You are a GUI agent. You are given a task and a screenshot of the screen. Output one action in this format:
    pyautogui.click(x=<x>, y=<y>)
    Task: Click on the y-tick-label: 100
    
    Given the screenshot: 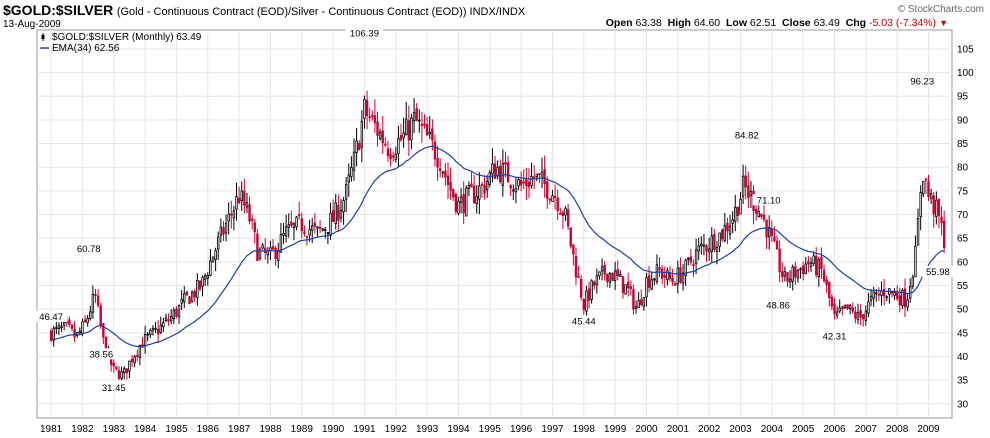 What is the action you would take?
    pyautogui.click(x=965, y=73)
    